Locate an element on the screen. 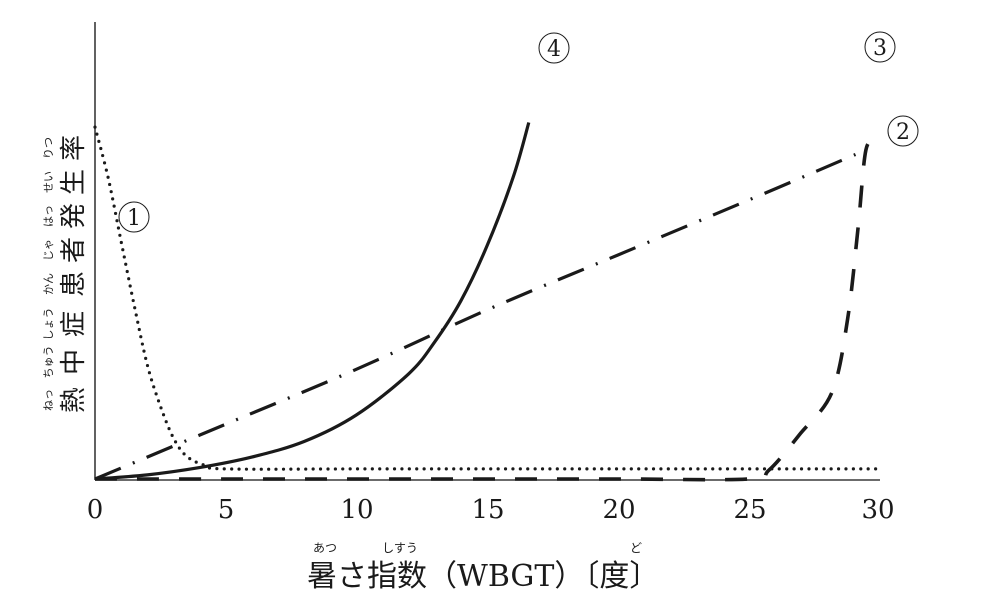 Image resolution: width=1004 pixels, height=612 pixels. y-label-ruby: りつ is located at coordinates (48, 148).